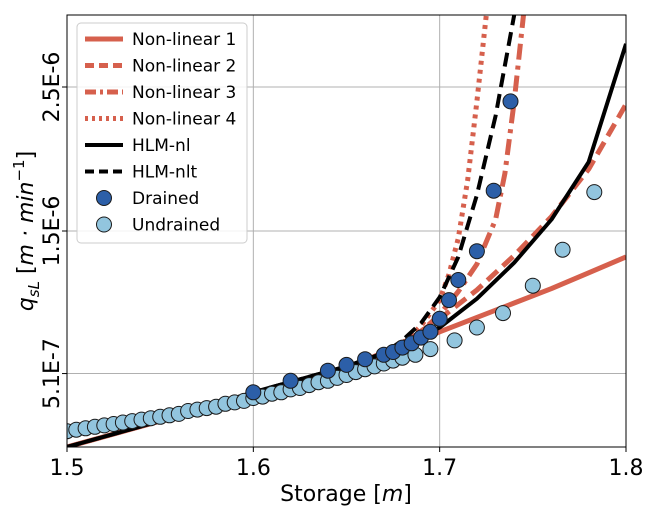 Image resolution: width=651 pixels, height=515 pixels. I want to click on x-tick-label: 1.8, so click(626, 468).